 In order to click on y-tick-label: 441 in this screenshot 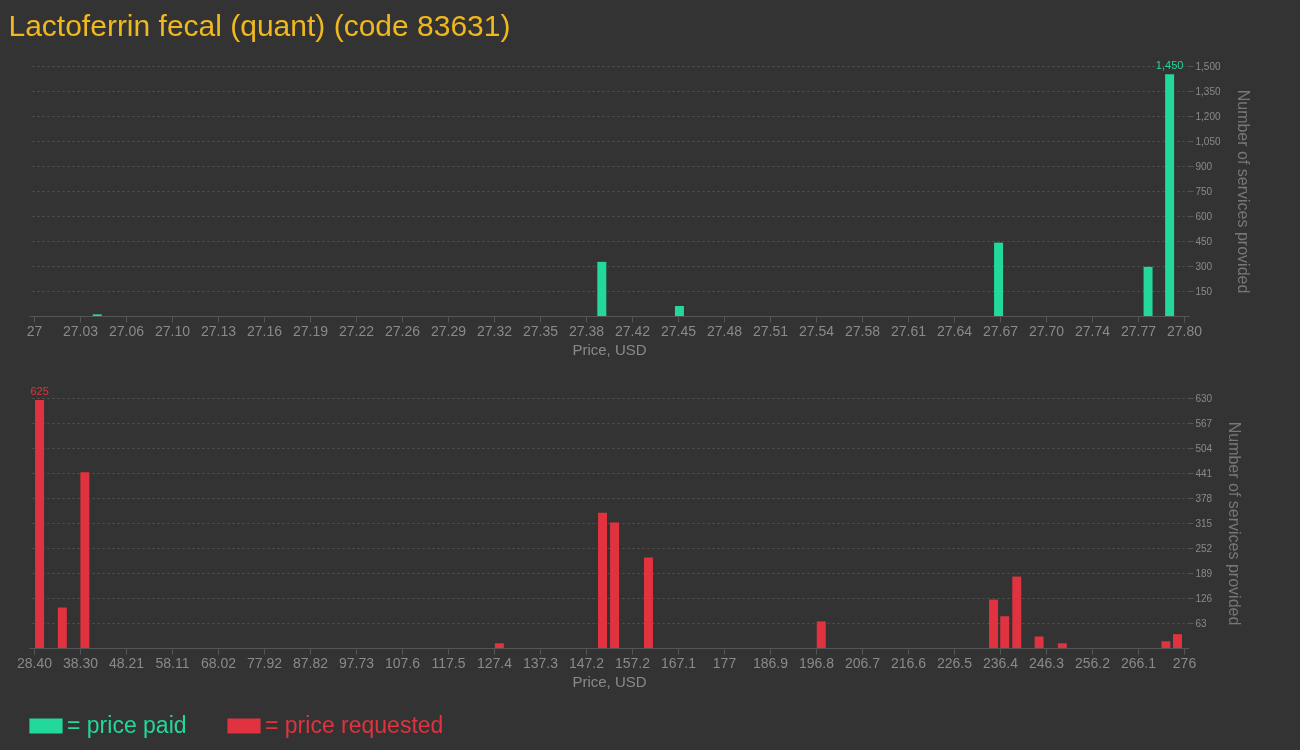, I will do `click(1204, 473)`.